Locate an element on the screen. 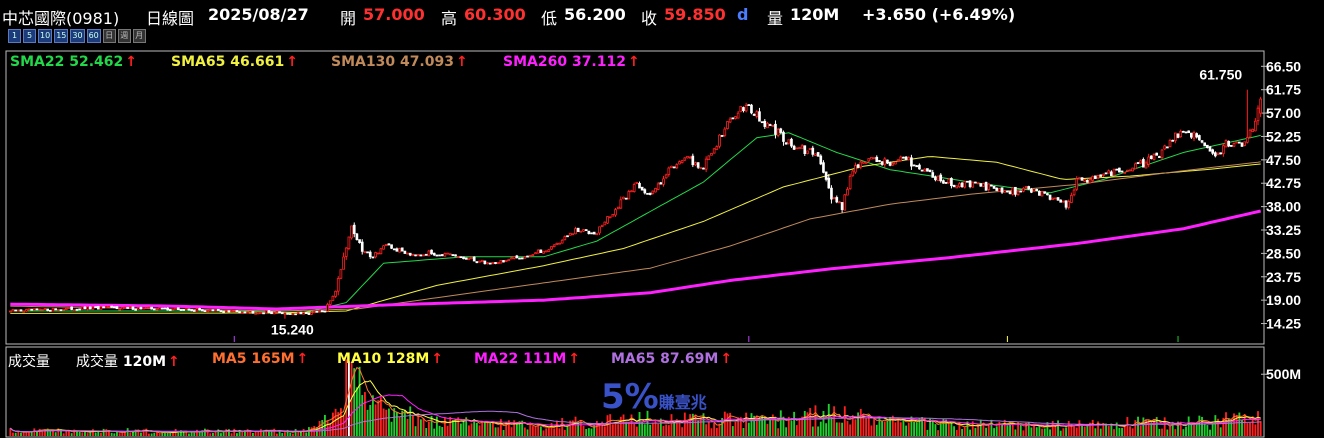 This screenshot has width=1324, height=438. low-label: 低 is located at coordinates (549, 18).